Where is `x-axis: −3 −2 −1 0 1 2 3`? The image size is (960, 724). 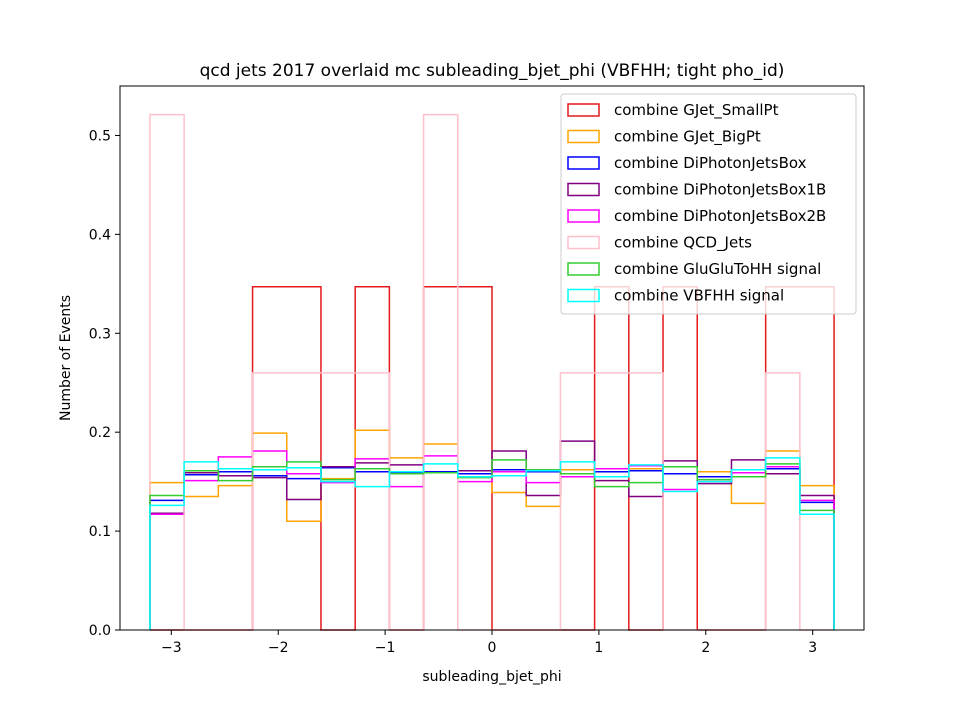
x-axis: −3 −2 −1 0 1 2 3 is located at coordinates (489, 643).